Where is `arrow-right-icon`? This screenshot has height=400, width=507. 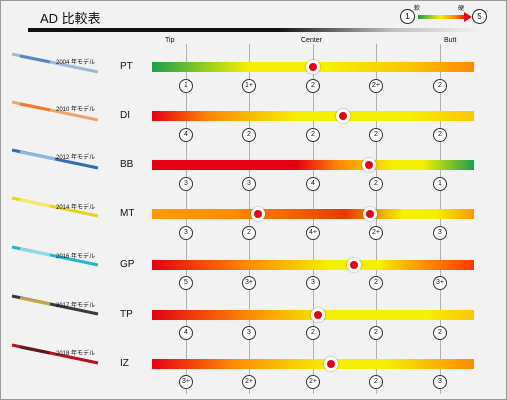 arrow-right-icon is located at coordinates (468, 17).